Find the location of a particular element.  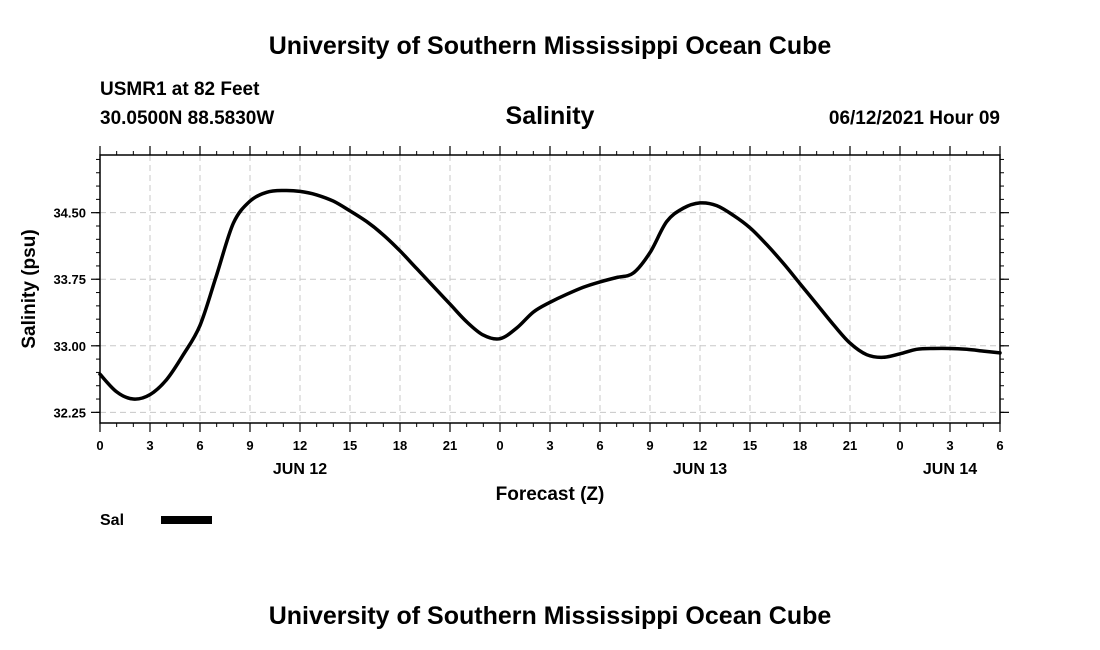

date-labels: JUN 12 JUN 13 JUN 14 is located at coordinates (625, 469).